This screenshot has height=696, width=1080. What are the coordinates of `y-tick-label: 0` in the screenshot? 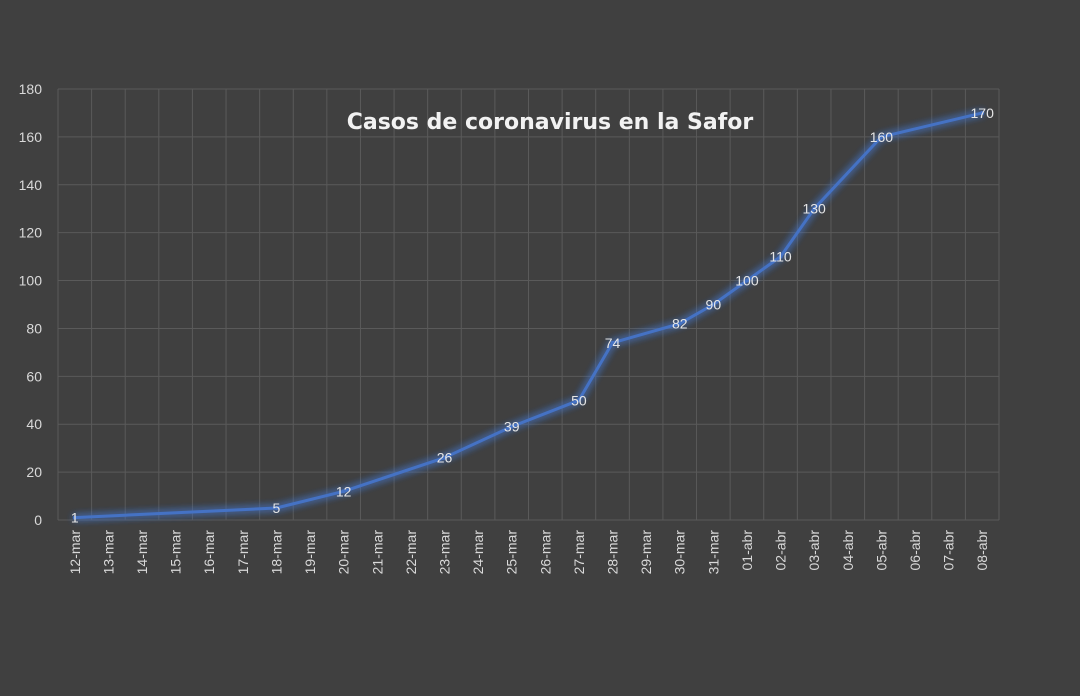 It's located at (38, 520).